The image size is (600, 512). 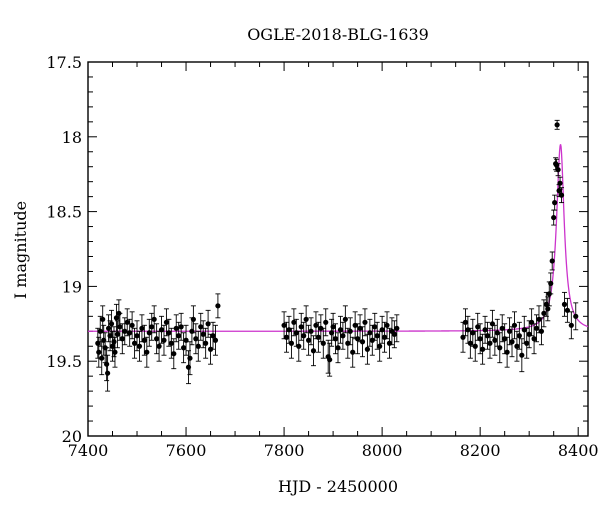 I want to click on chart-title: OGLE-2018-BLG-1639, so click(x=338, y=34).